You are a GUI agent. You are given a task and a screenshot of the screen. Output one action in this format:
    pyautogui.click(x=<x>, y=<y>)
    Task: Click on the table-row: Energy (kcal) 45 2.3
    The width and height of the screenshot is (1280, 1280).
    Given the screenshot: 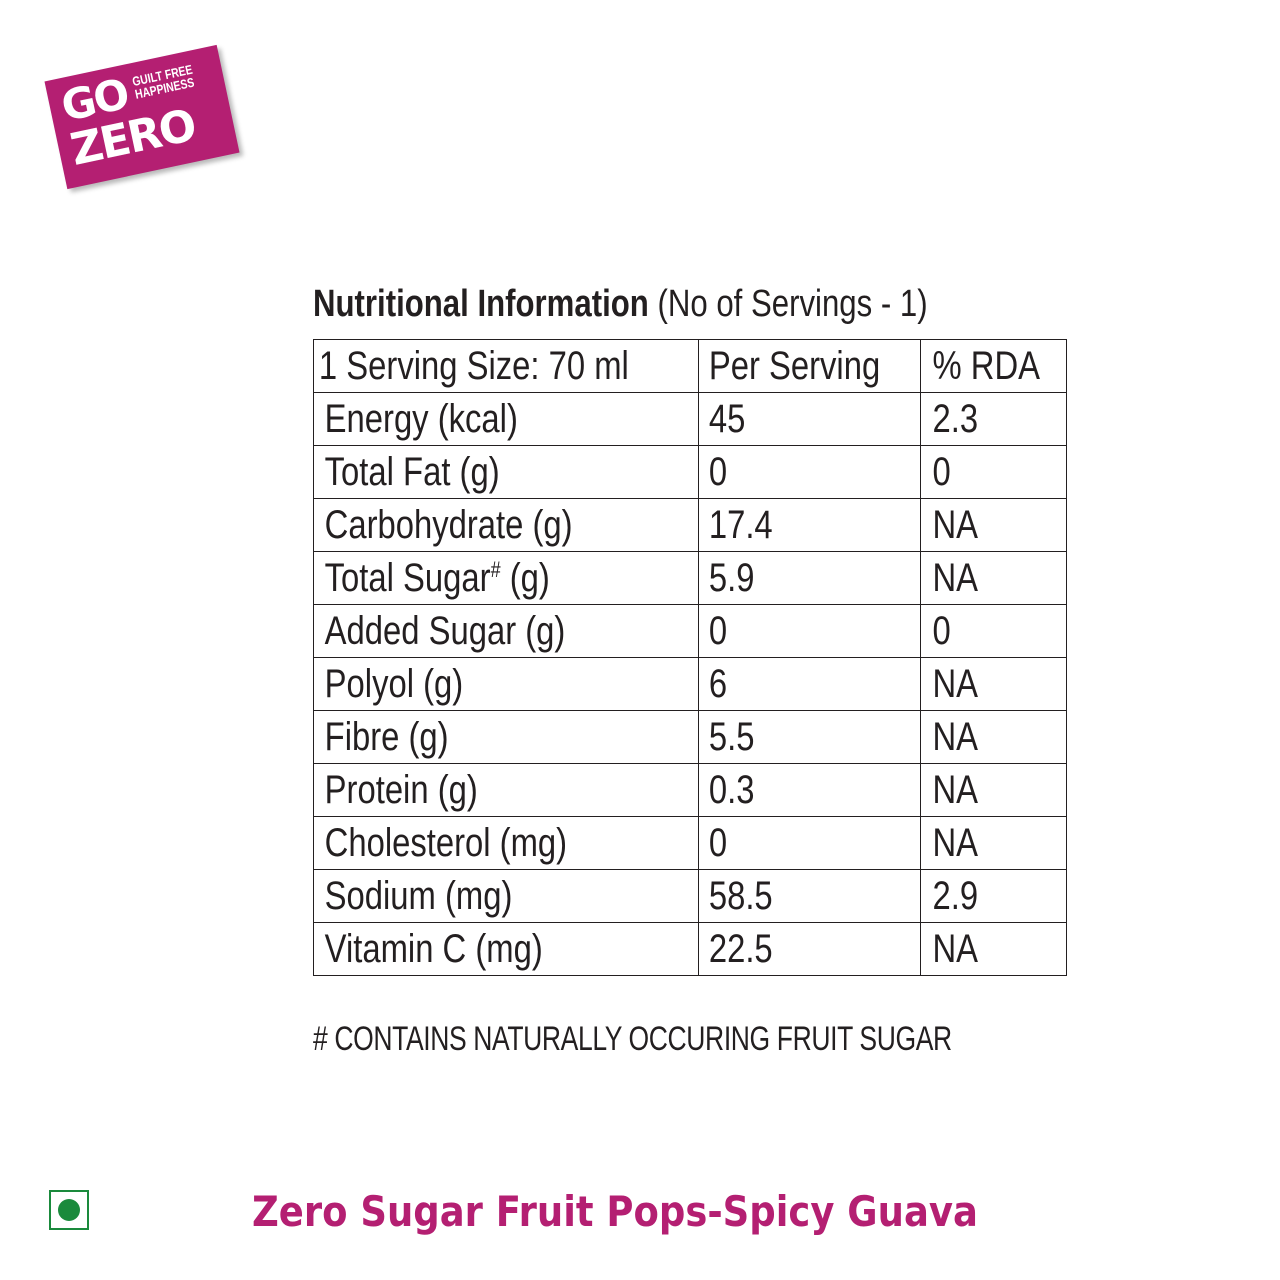 What is the action you would take?
    pyautogui.click(x=690, y=419)
    